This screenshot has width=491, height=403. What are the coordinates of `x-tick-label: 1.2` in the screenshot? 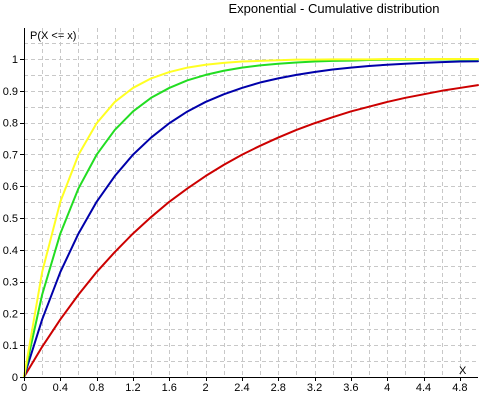 It's located at (132, 388).